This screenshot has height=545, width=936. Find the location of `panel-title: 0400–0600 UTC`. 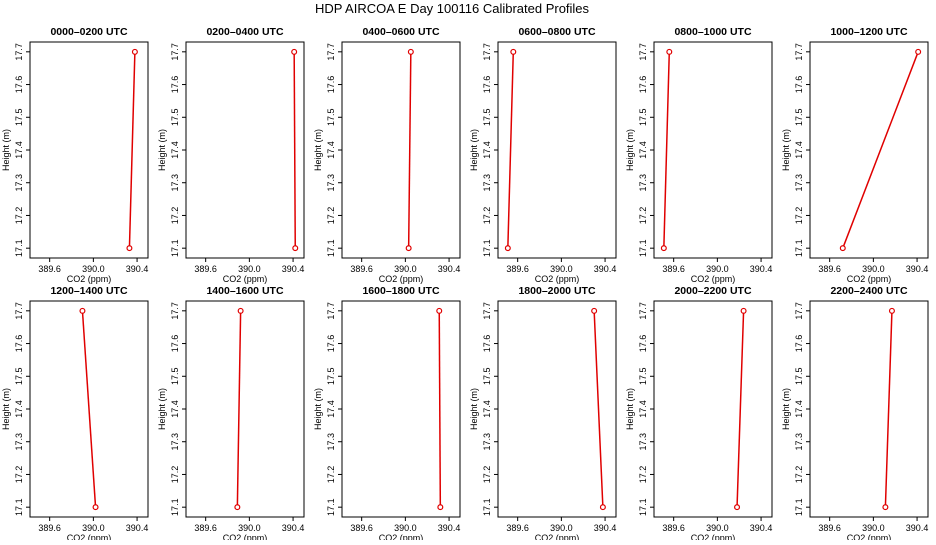

panel-title: 0400–0600 UTC is located at coordinates (400, 32).